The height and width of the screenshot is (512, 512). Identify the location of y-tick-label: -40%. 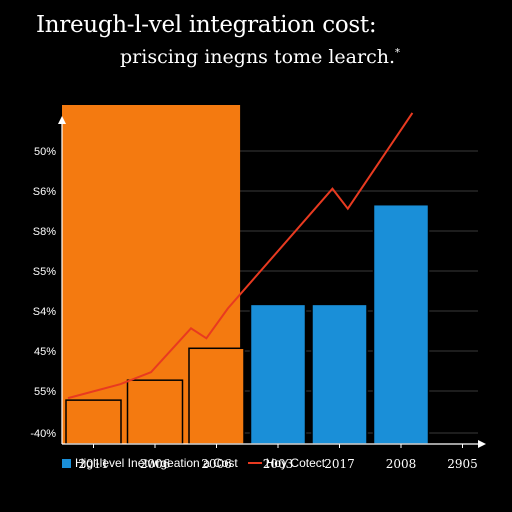
(43, 434).